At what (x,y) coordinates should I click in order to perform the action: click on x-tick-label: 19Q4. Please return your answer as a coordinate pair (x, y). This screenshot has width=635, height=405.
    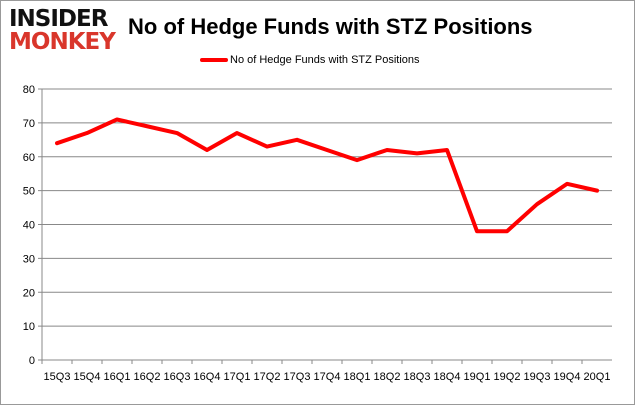
    Looking at the image, I should click on (567, 377).